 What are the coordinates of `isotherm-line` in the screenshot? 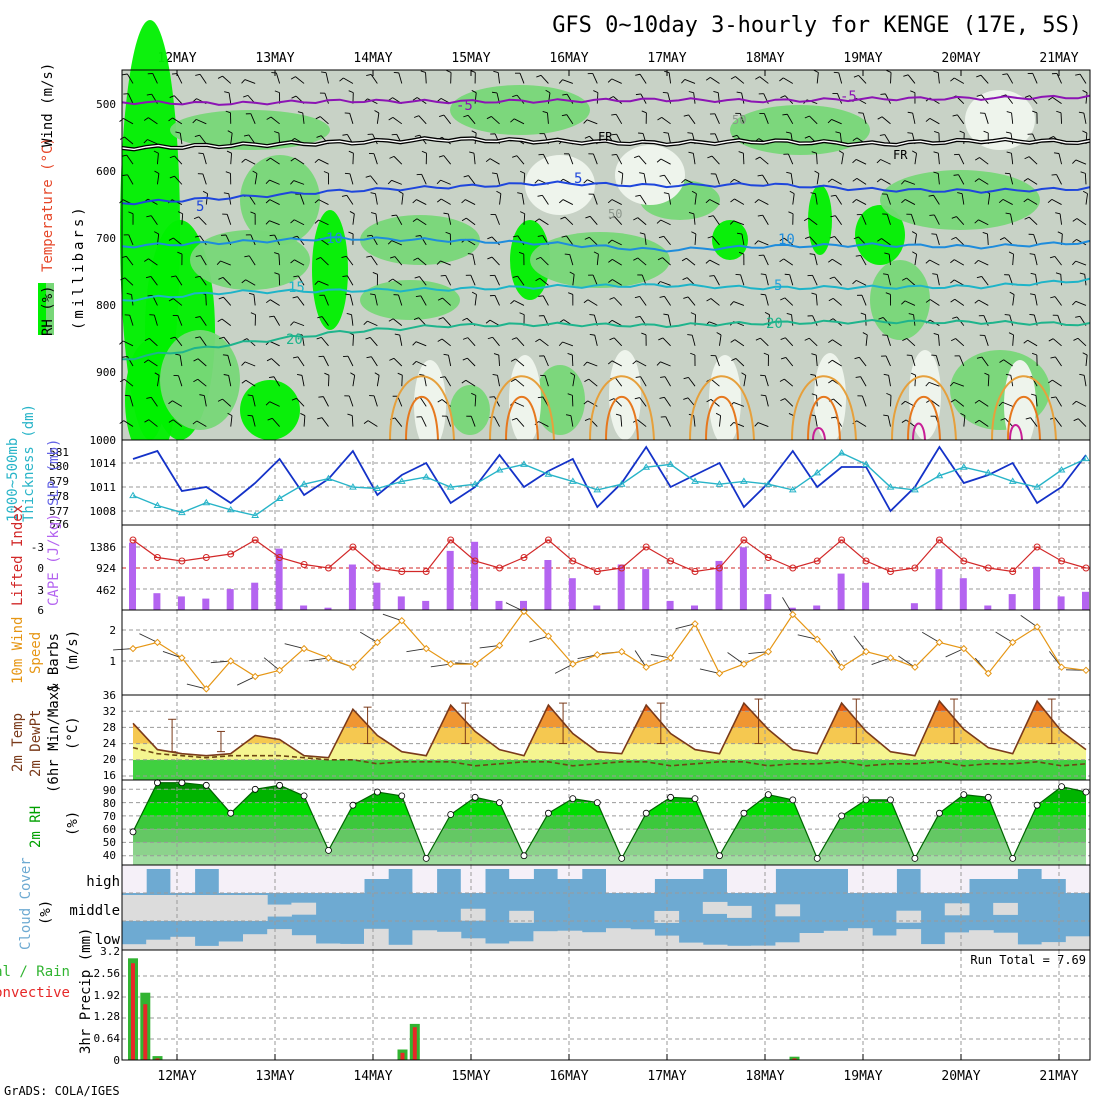 It's located at (606, 193).